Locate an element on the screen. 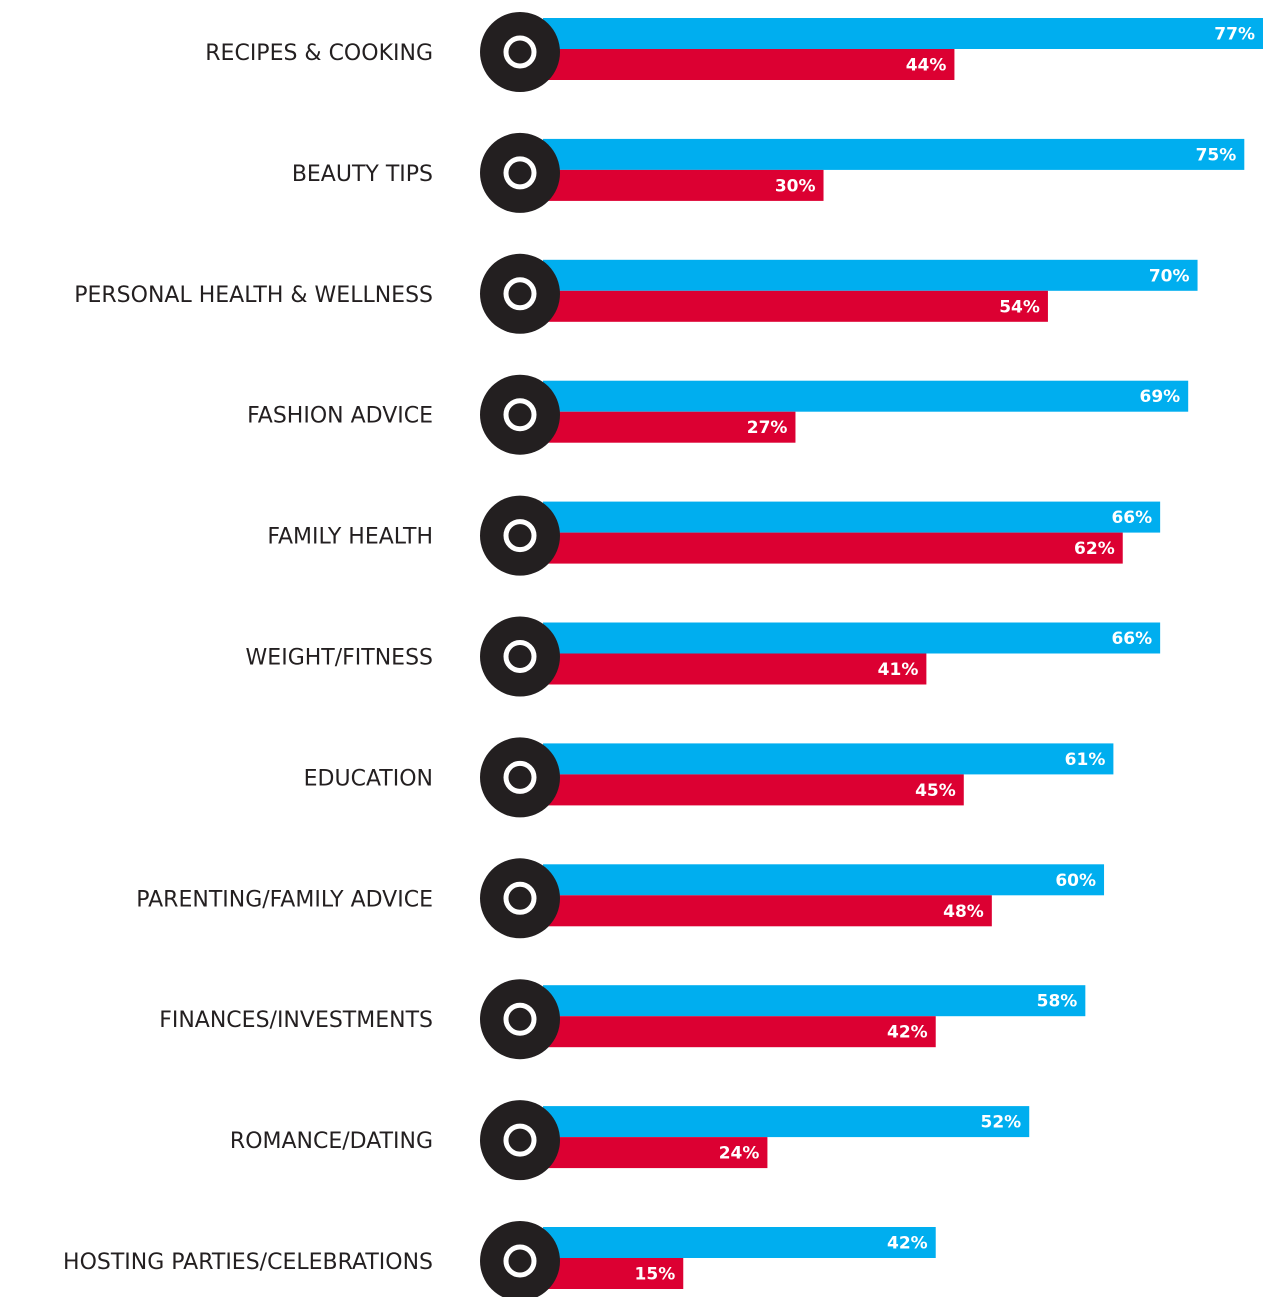 This screenshot has height=1297, width=1263. value-label: 69% is located at coordinates (1159, 397).